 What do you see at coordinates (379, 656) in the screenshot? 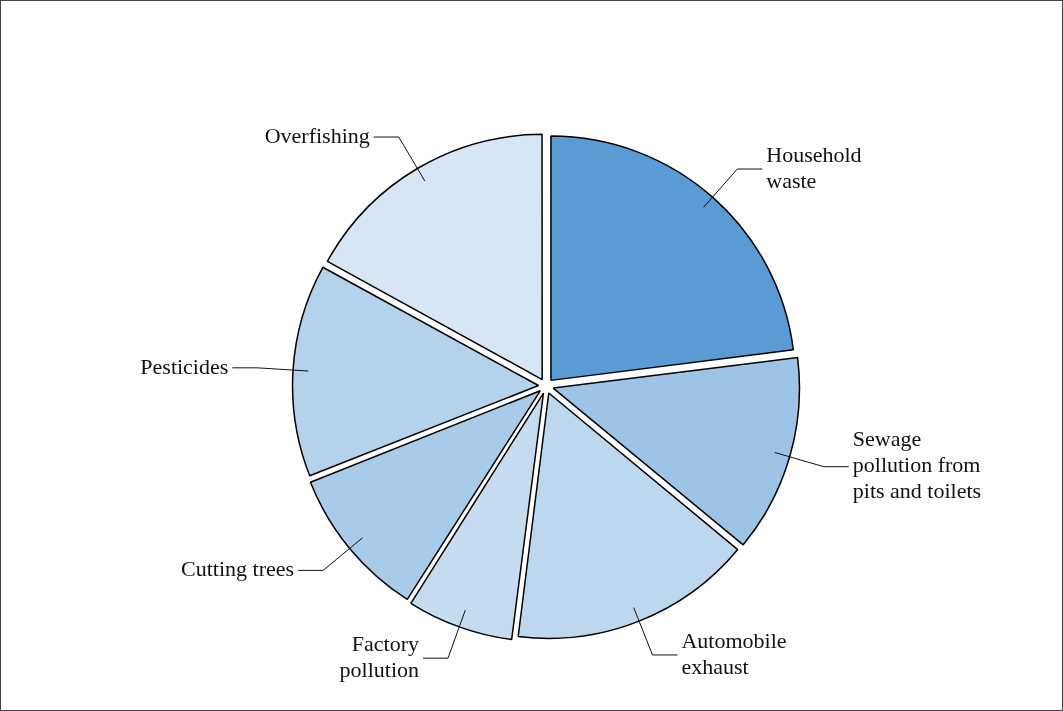
I see `slice-label: Factory pollution` at bounding box center [379, 656].